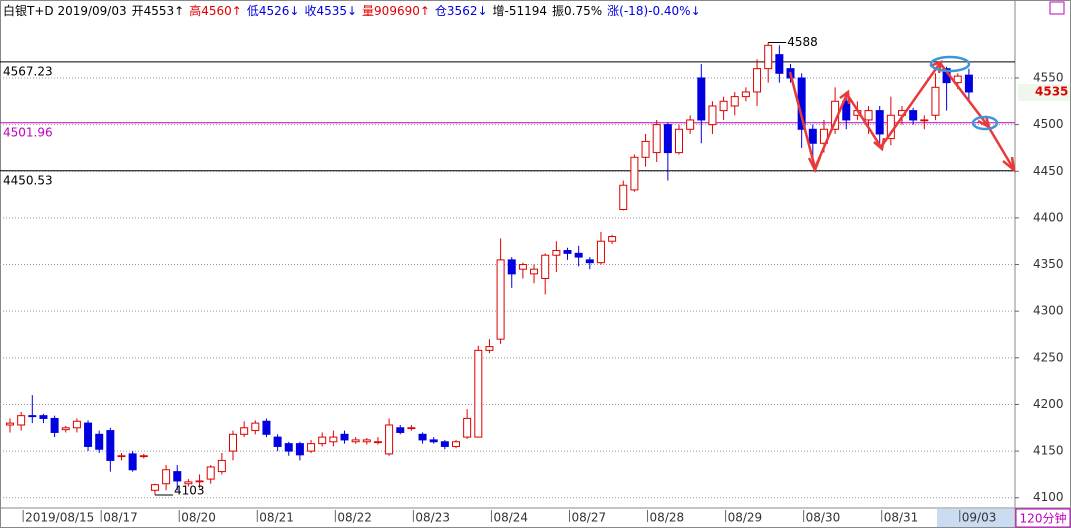 Image resolution: width=1071 pixels, height=528 pixels. Describe the element at coordinates (667, 518) in the screenshot. I see `x-tick-label: 08/28` at that location.